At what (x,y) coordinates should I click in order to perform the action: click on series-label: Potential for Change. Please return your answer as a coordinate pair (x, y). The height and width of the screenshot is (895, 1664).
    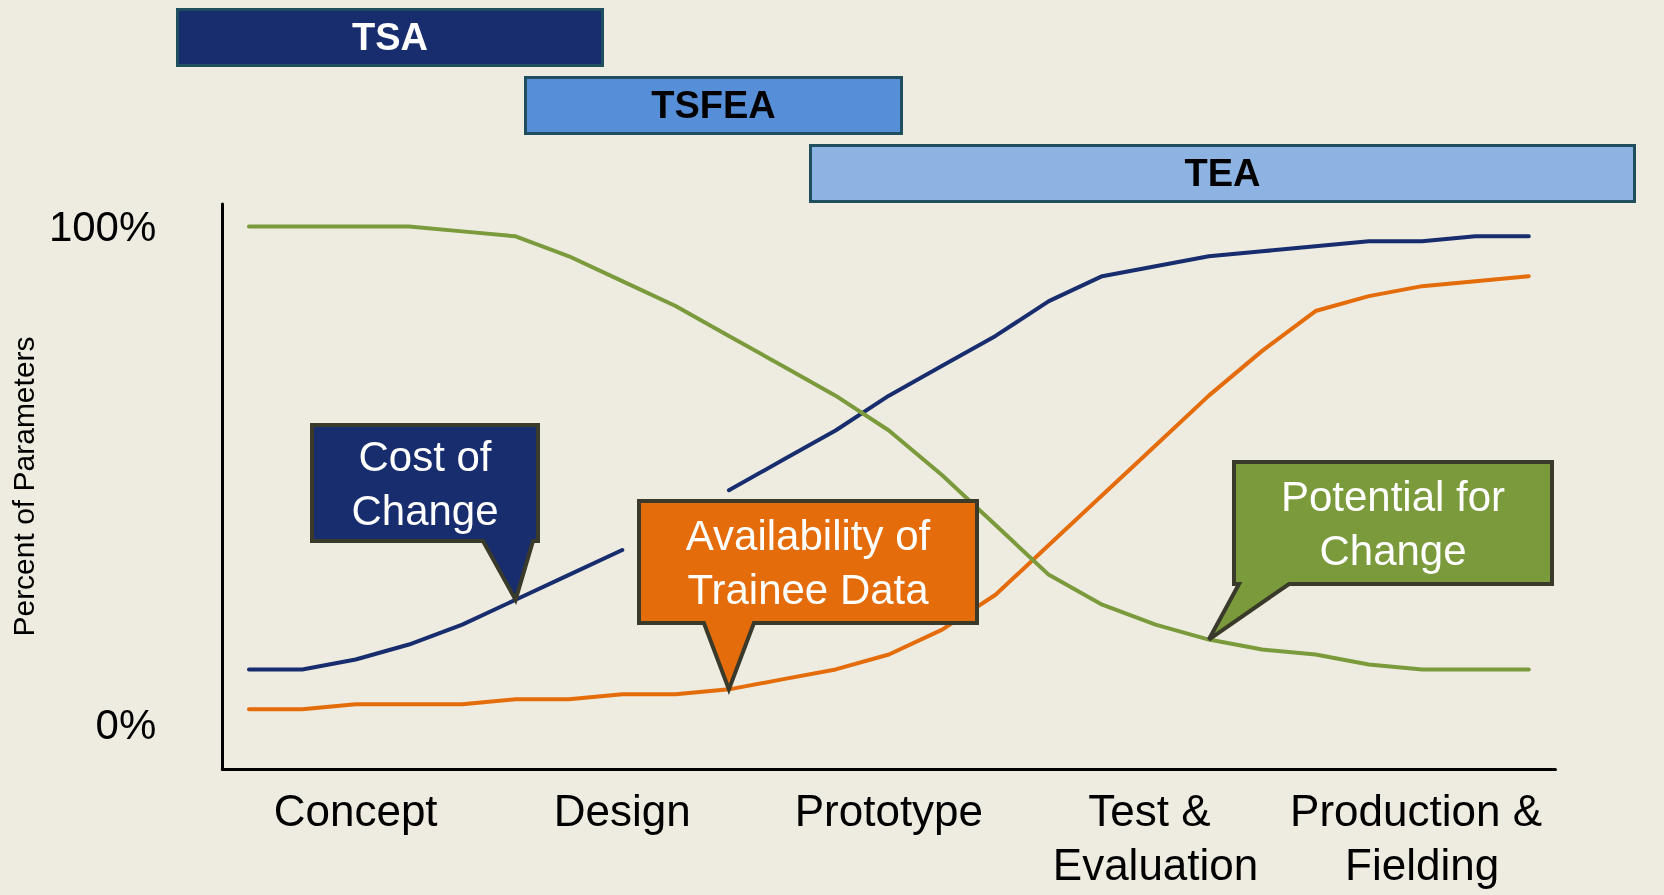
    Looking at the image, I should click on (1393, 523).